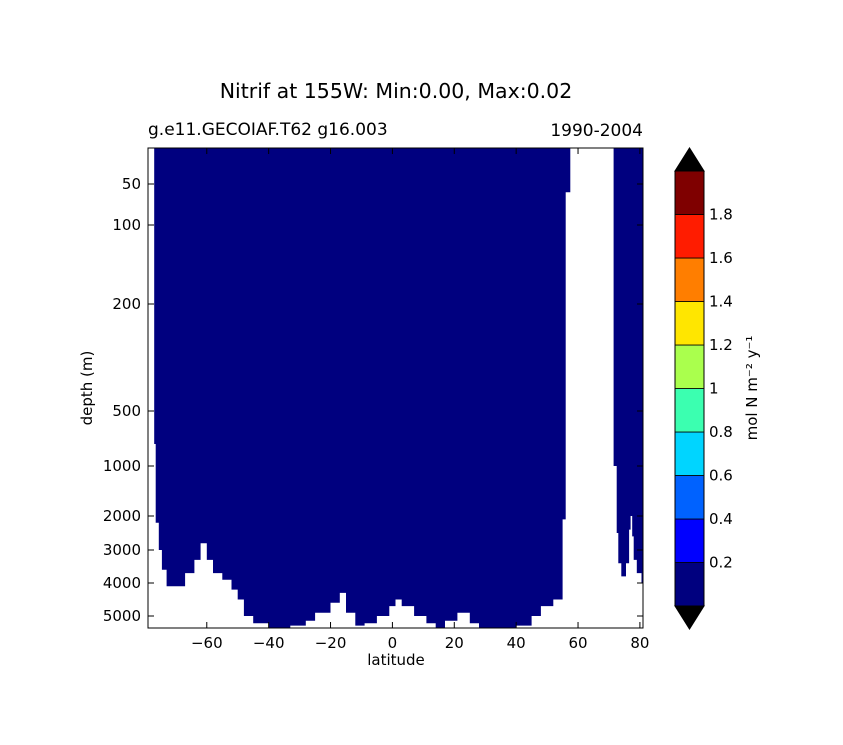 This screenshot has height=745, width=843. Describe the element at coordinates (721, 476) in the screenshot. I see `colorbar-tick-label: 0.6` at that location.